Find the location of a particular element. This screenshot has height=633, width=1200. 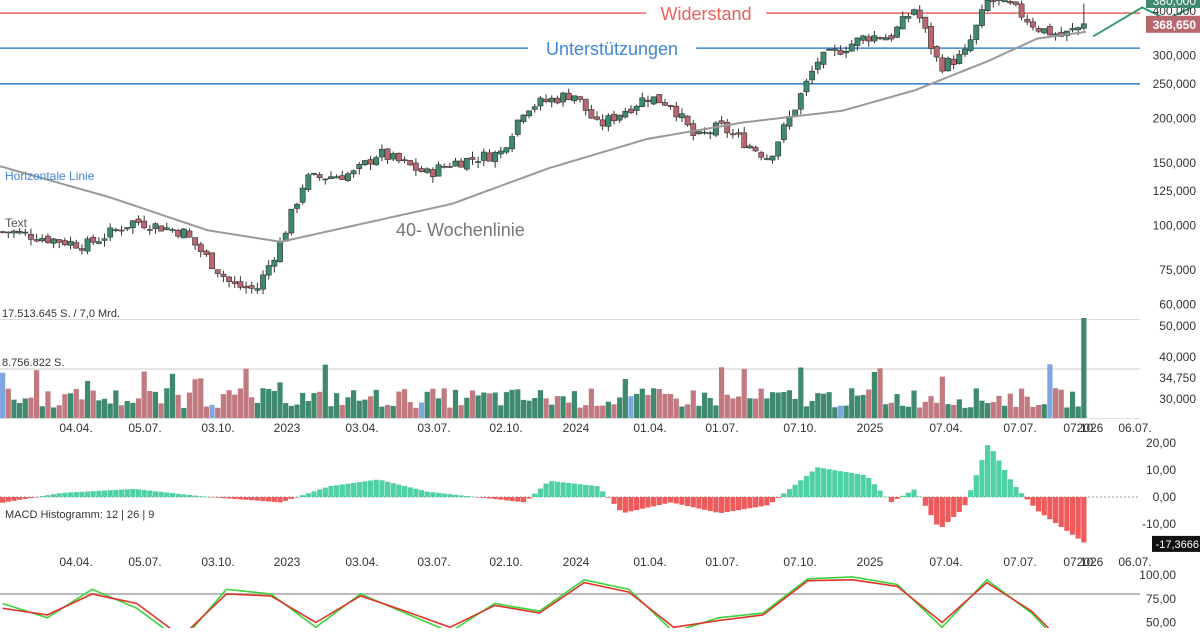

macd-label: MACD Histogramm: 12 | 26 | 9 is located at coordinates (79, 515).